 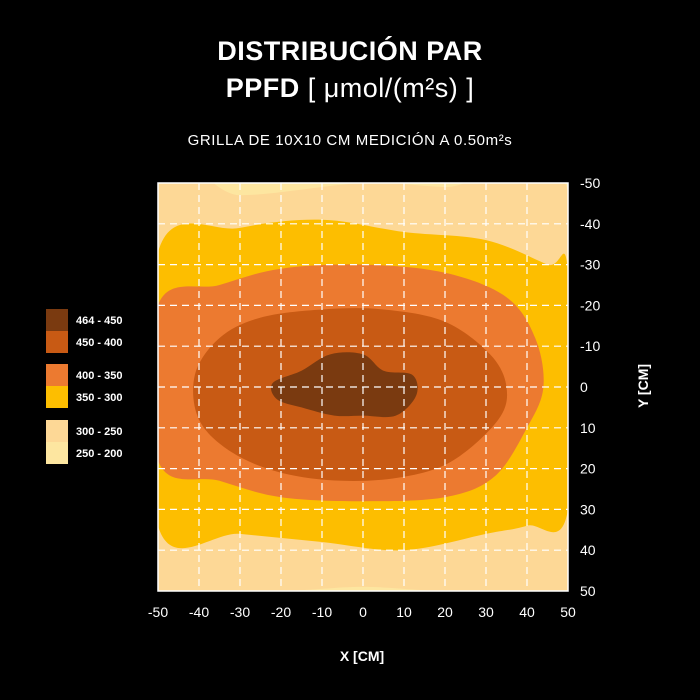 What do you see at coordinates (158, 612) in the screenshot?
I see `x-tick-label: -50` at bounding box center [158, 612].